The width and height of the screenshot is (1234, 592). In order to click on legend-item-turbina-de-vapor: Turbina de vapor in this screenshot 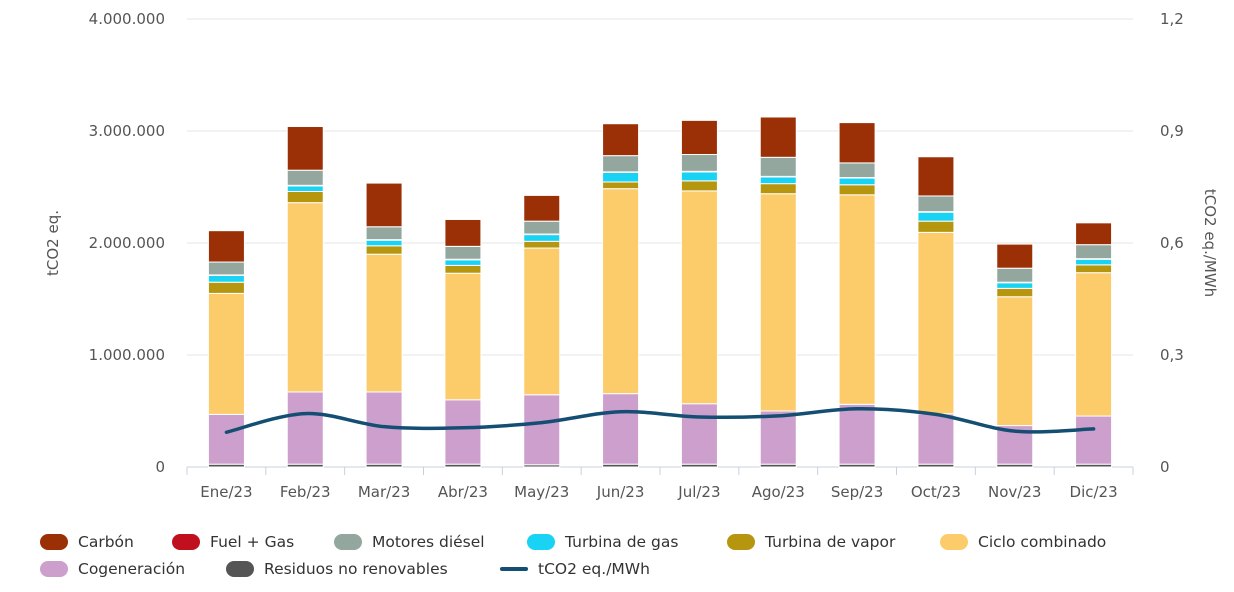, I will do `click(811, 542)`.